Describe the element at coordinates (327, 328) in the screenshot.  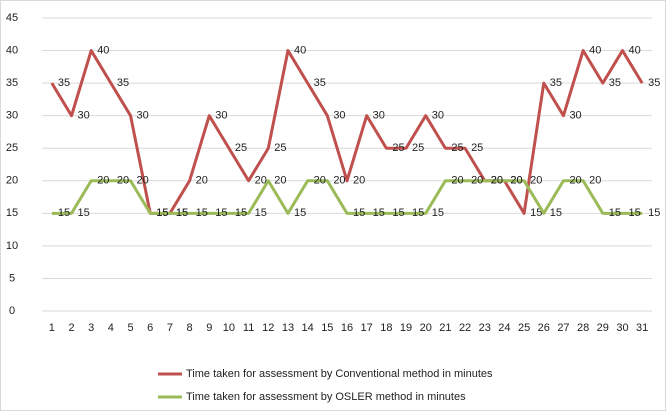
I see `x-tick-label: 15` at that location.